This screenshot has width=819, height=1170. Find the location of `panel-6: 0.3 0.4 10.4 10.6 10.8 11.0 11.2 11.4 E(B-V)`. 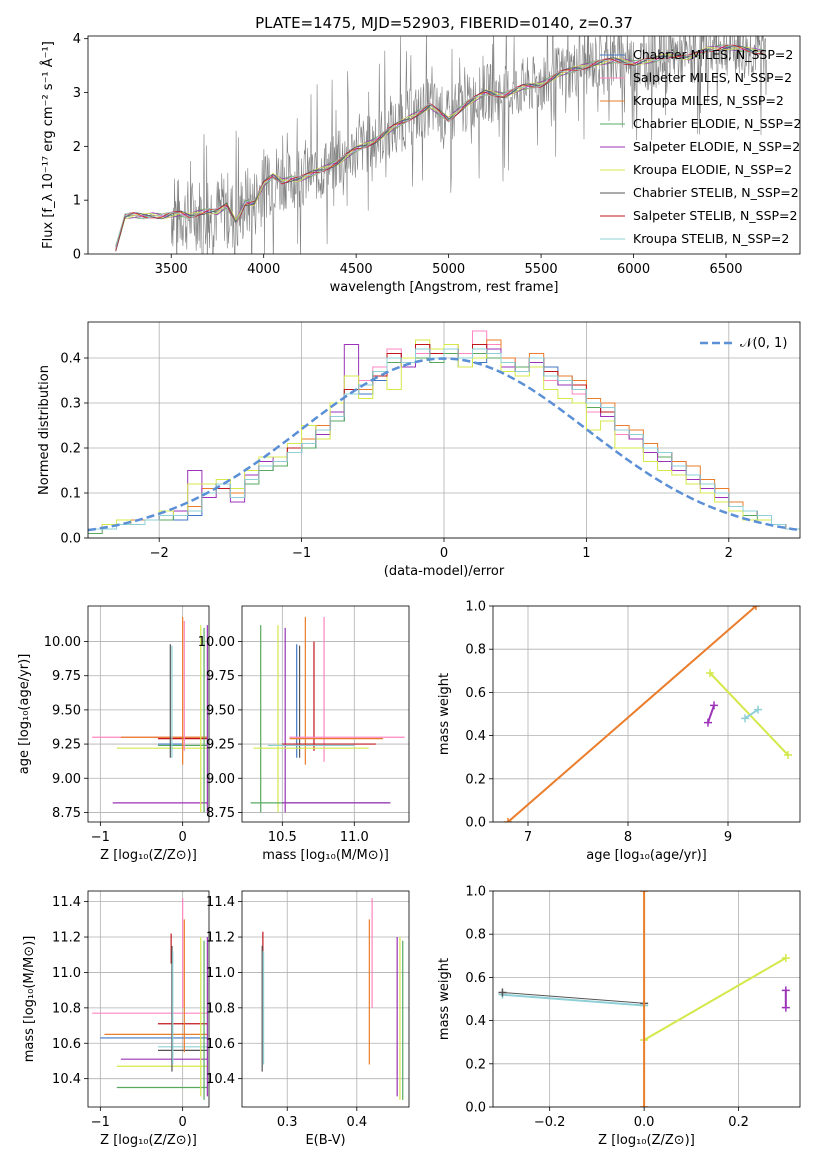

panel-6: 0.3 0.4 10.4 10.6 10.8 11.0 11.2 11.4 E(B-V) is located at coordinates (308, 1019).